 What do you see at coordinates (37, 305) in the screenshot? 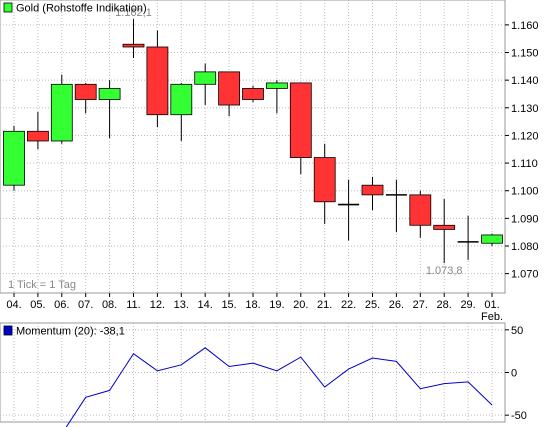
I see `x-tick-label: 05.` at bounding box center [37, 305].